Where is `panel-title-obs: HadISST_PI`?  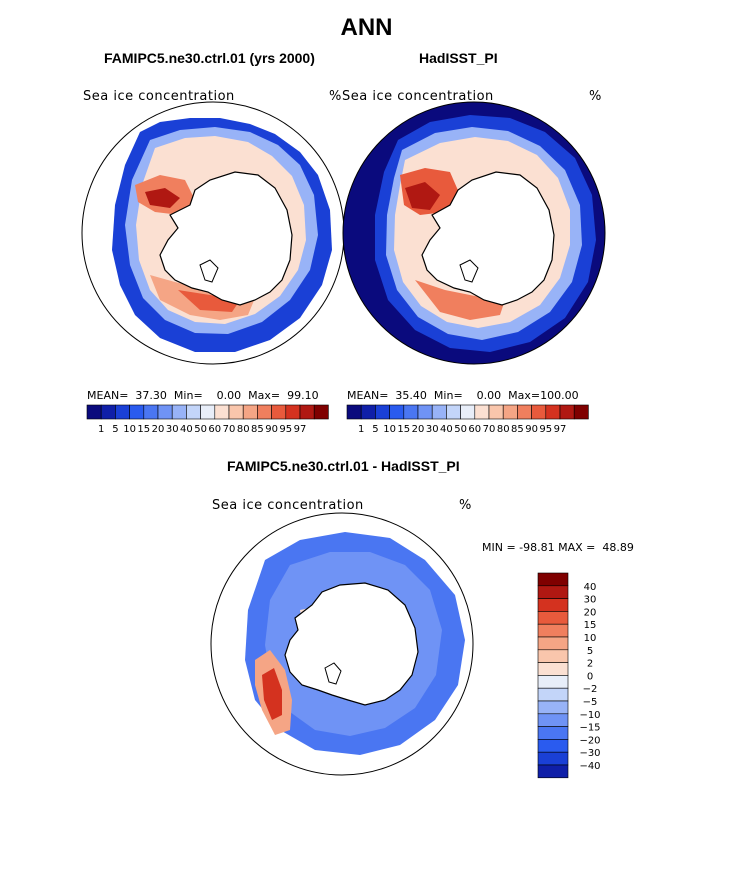
panel-title-obs: HadISST_PI is located at coordinates (458, 58).